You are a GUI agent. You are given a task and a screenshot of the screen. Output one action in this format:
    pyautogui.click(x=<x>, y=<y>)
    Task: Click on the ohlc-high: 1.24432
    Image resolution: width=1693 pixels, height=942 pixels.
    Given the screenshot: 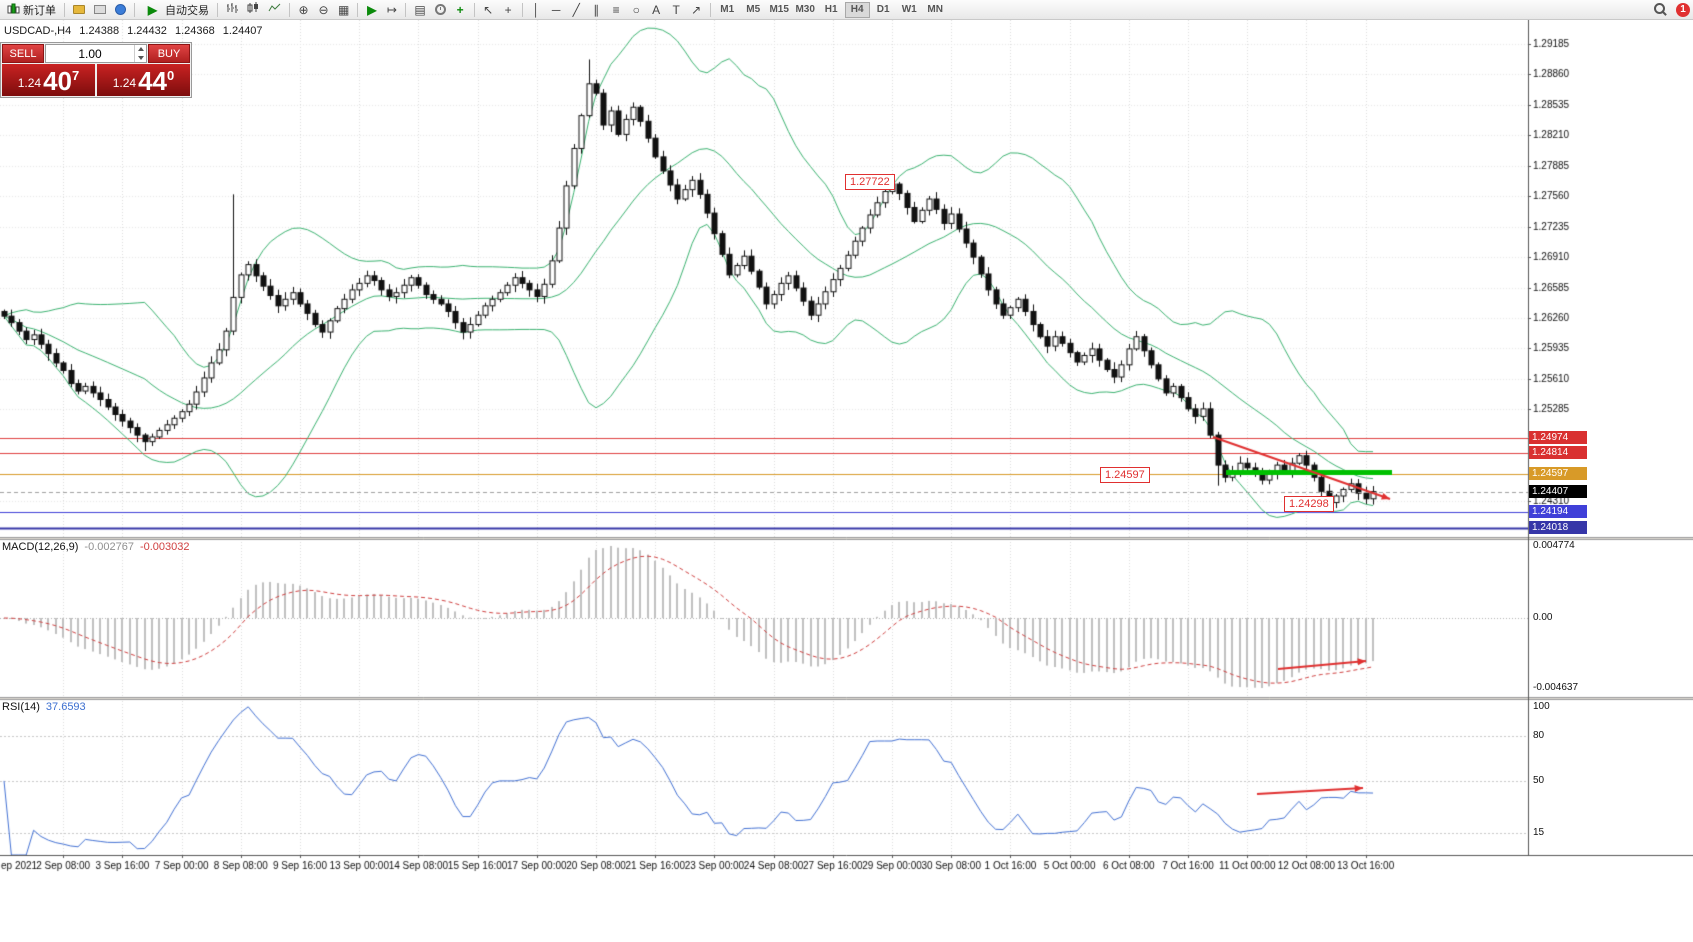 What is the action you would take?
    pyautogui.click(x=147, y=31)
    